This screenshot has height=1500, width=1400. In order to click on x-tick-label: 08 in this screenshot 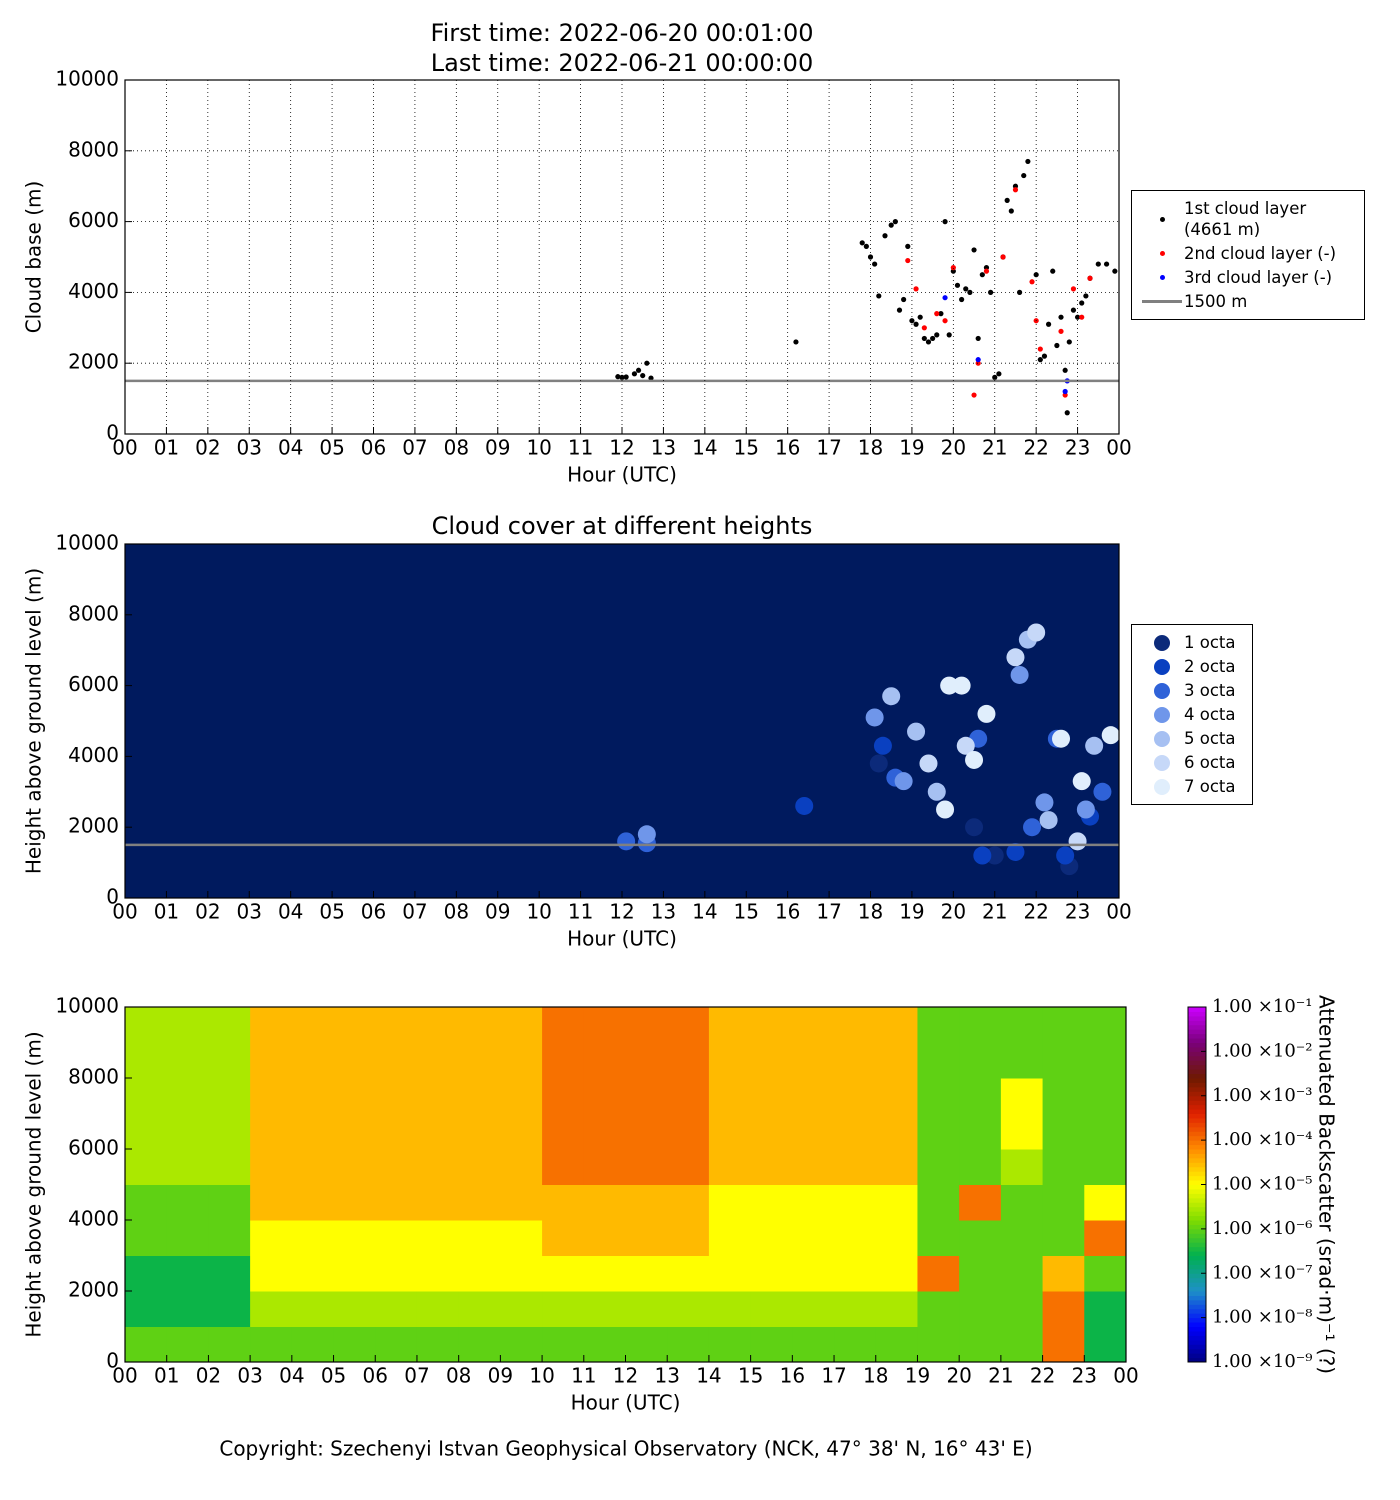, I will do `click(456, 912)`.